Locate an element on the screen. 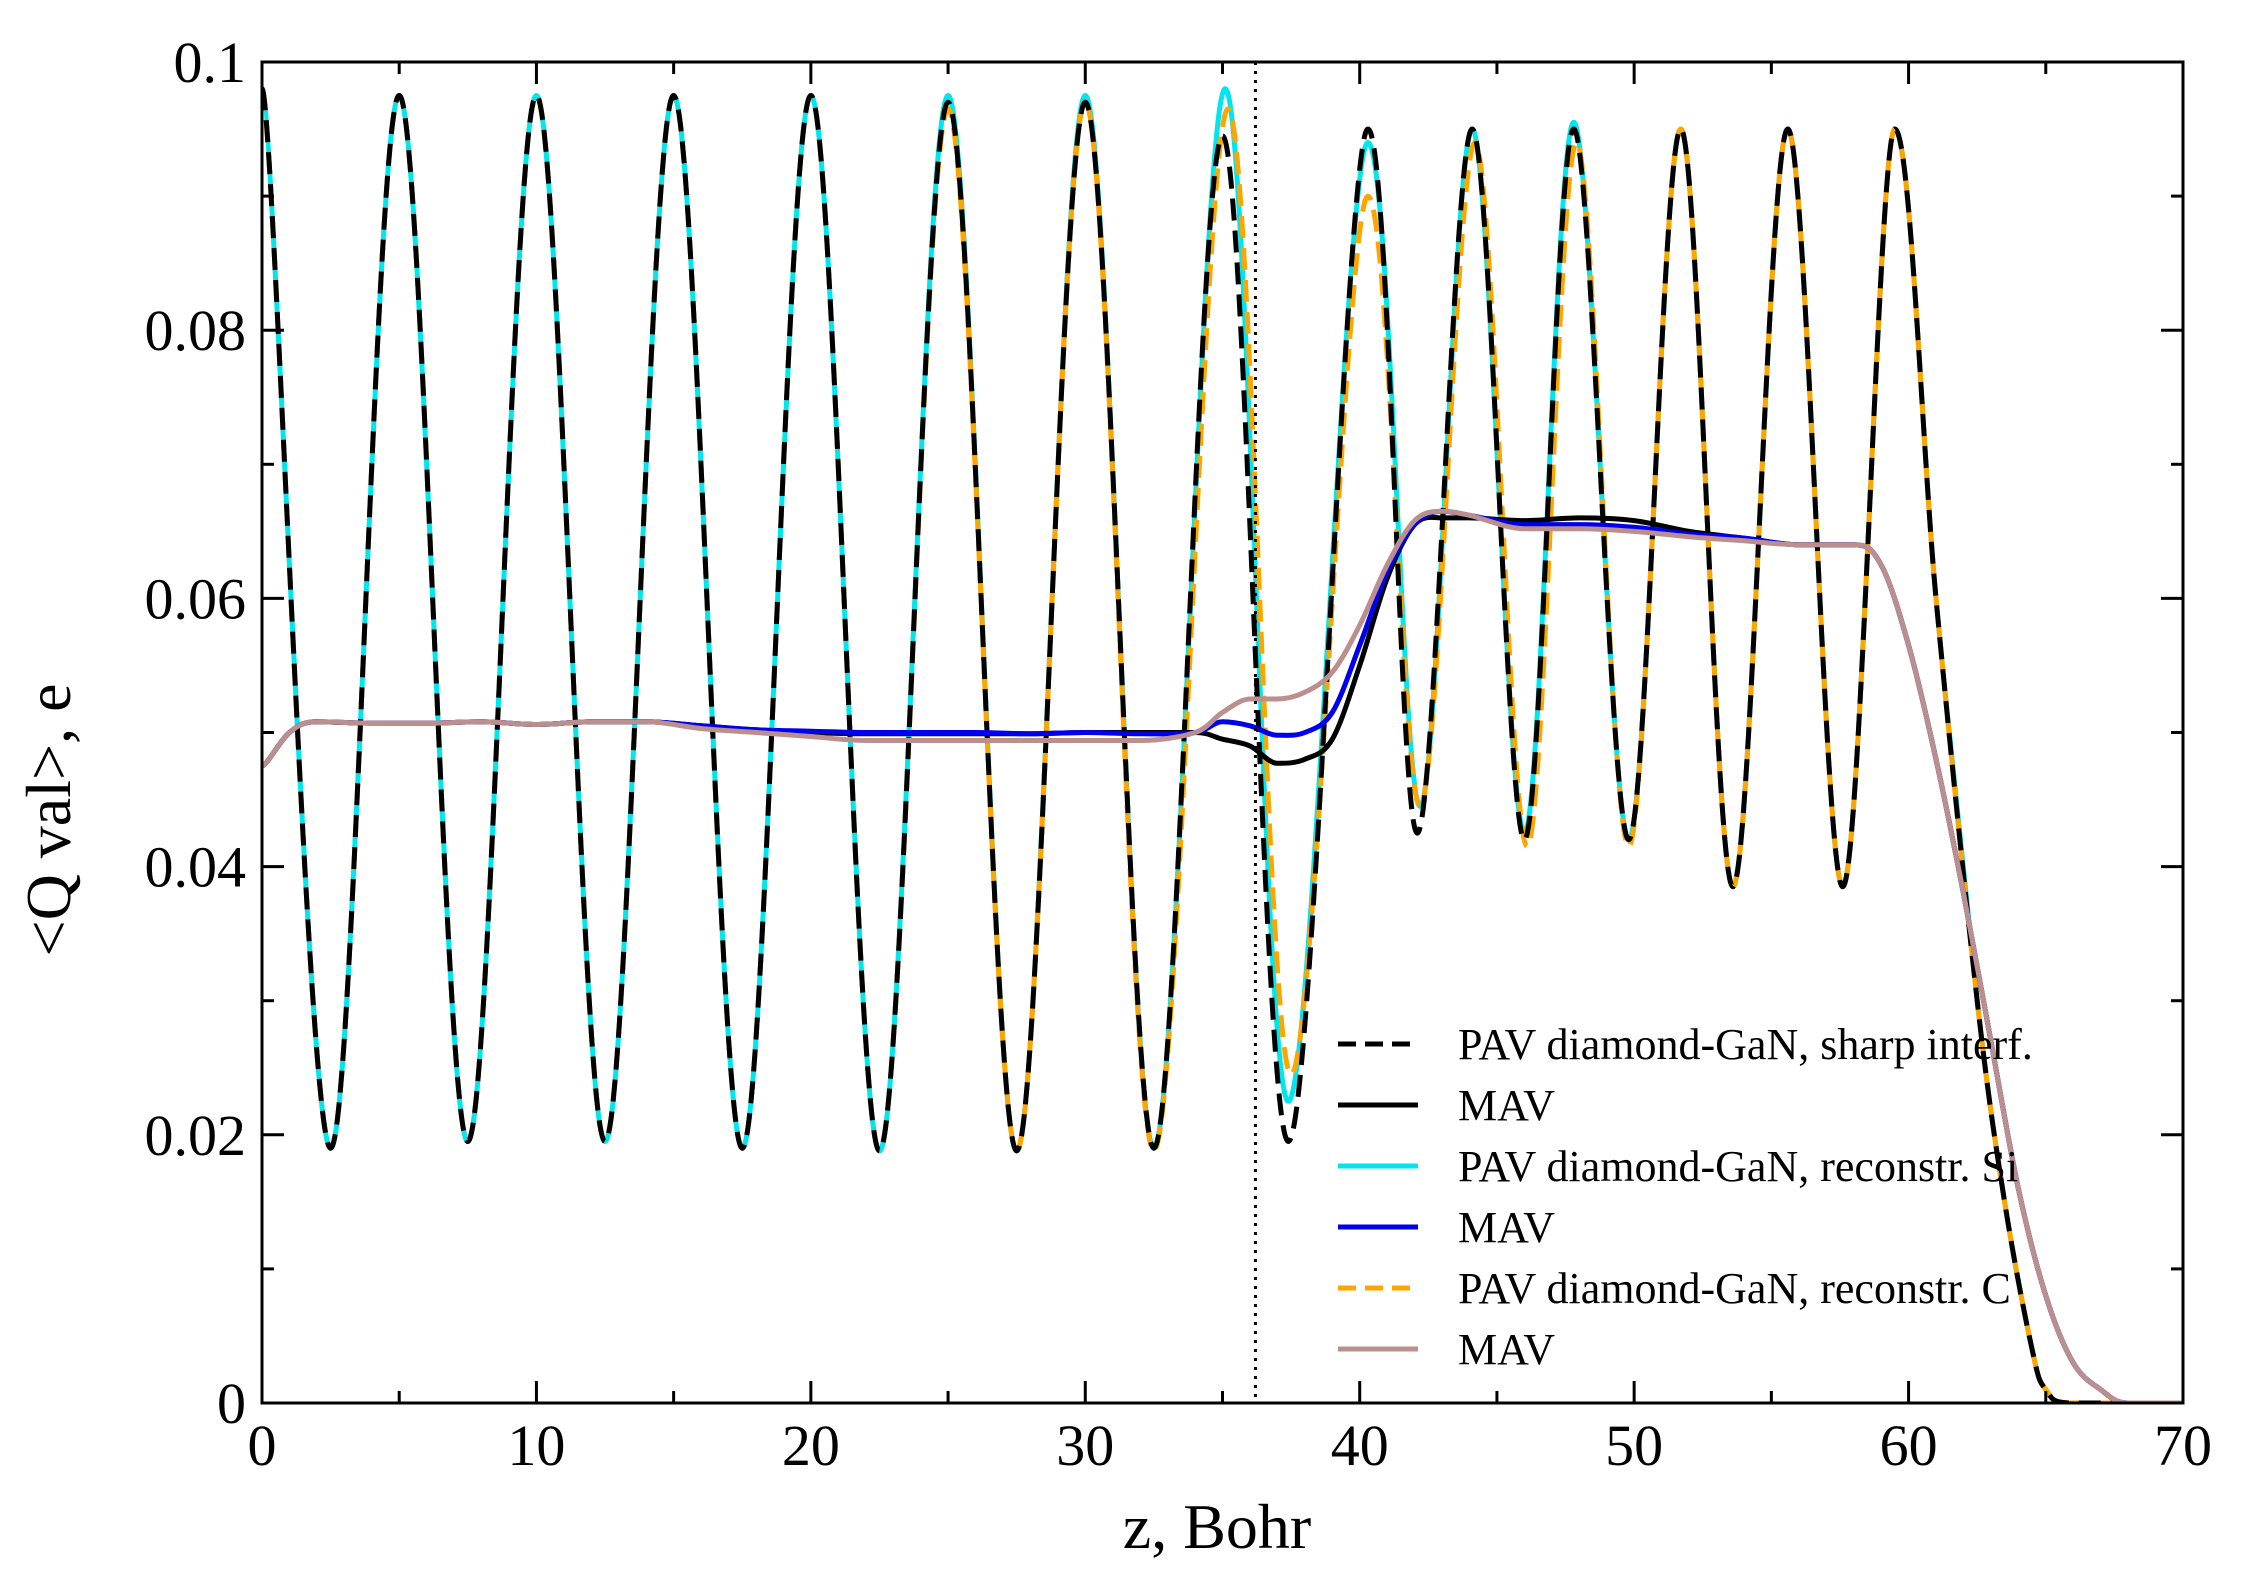 This screenshot has height=1576, width=2242. x-tick-label: 10 is located at coordinates (536, 1445).